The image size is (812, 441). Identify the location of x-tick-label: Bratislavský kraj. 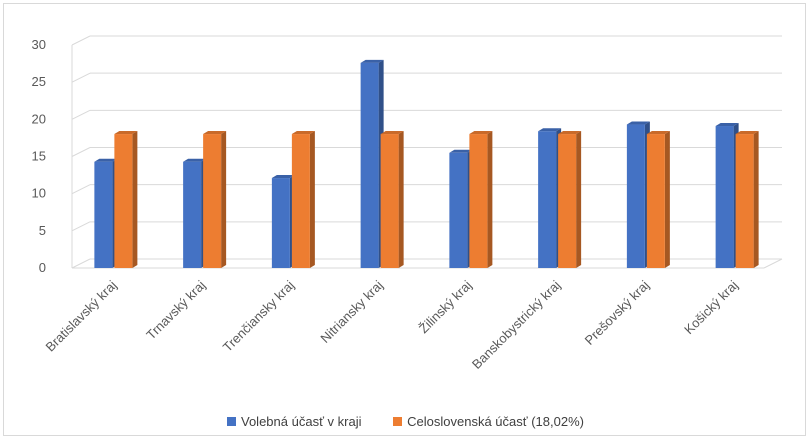
(80, 315).